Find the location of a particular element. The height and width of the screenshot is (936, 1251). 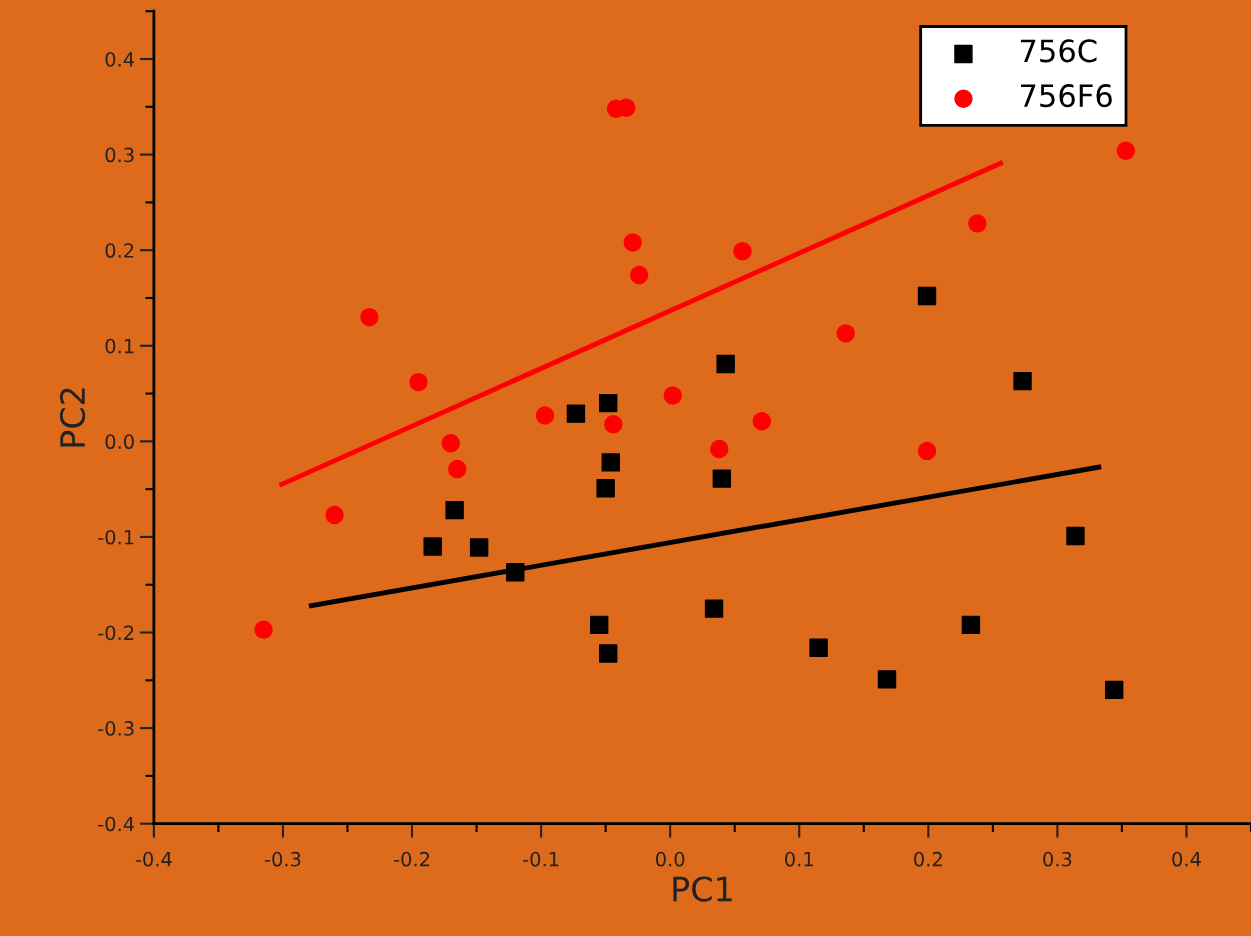

x-tick-label: 0.4 is located at coordinates (1186, 859).